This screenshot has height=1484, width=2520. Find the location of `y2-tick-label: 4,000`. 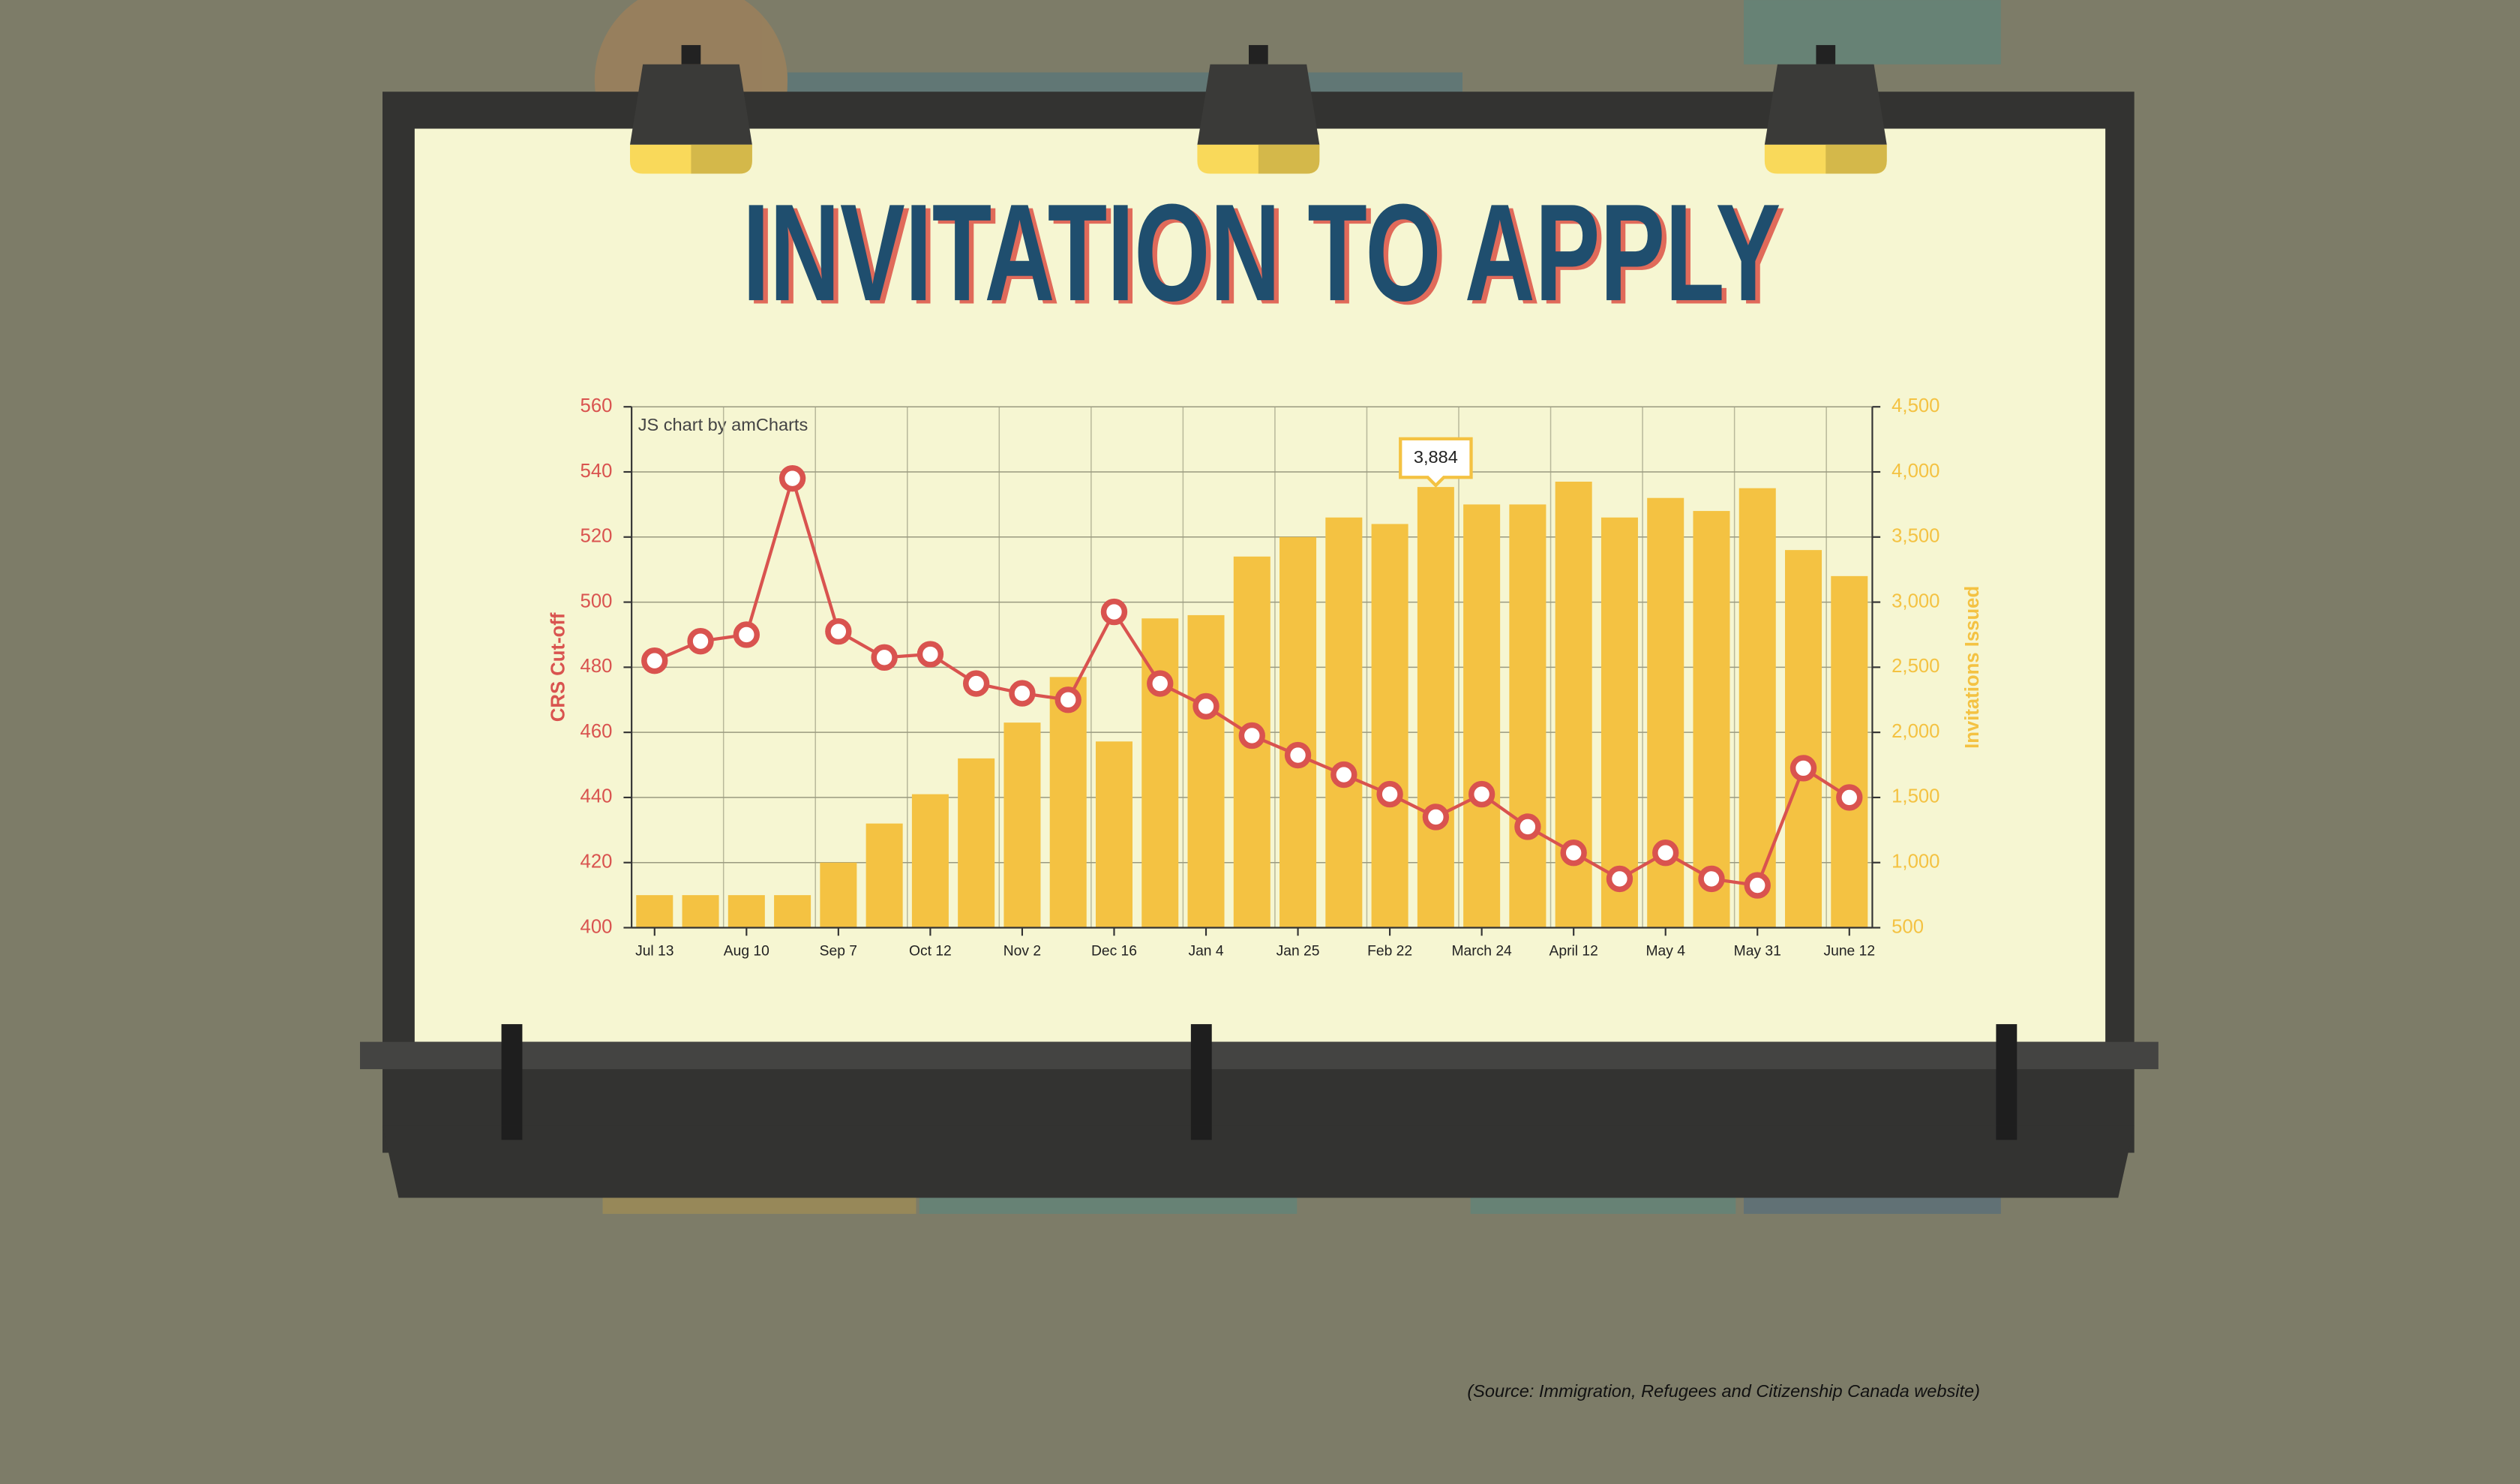

y2-tick-label: 4,000 is located at coordinates (1916, 471).